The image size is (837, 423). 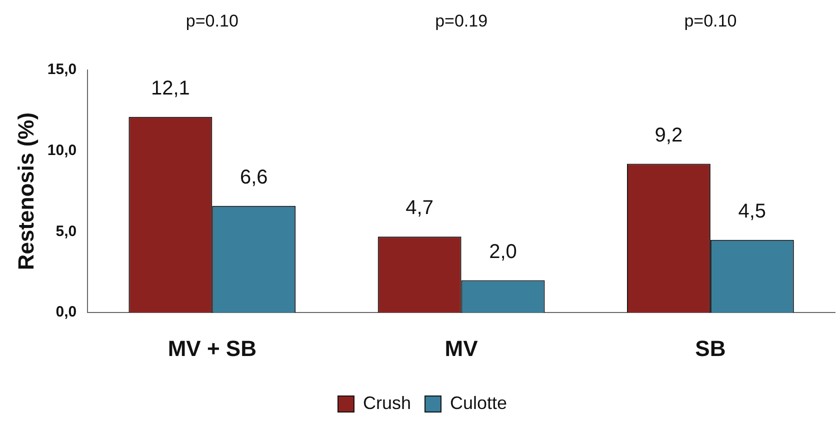 I want to click on data-label: 4,7, so click(x=420, y=208).